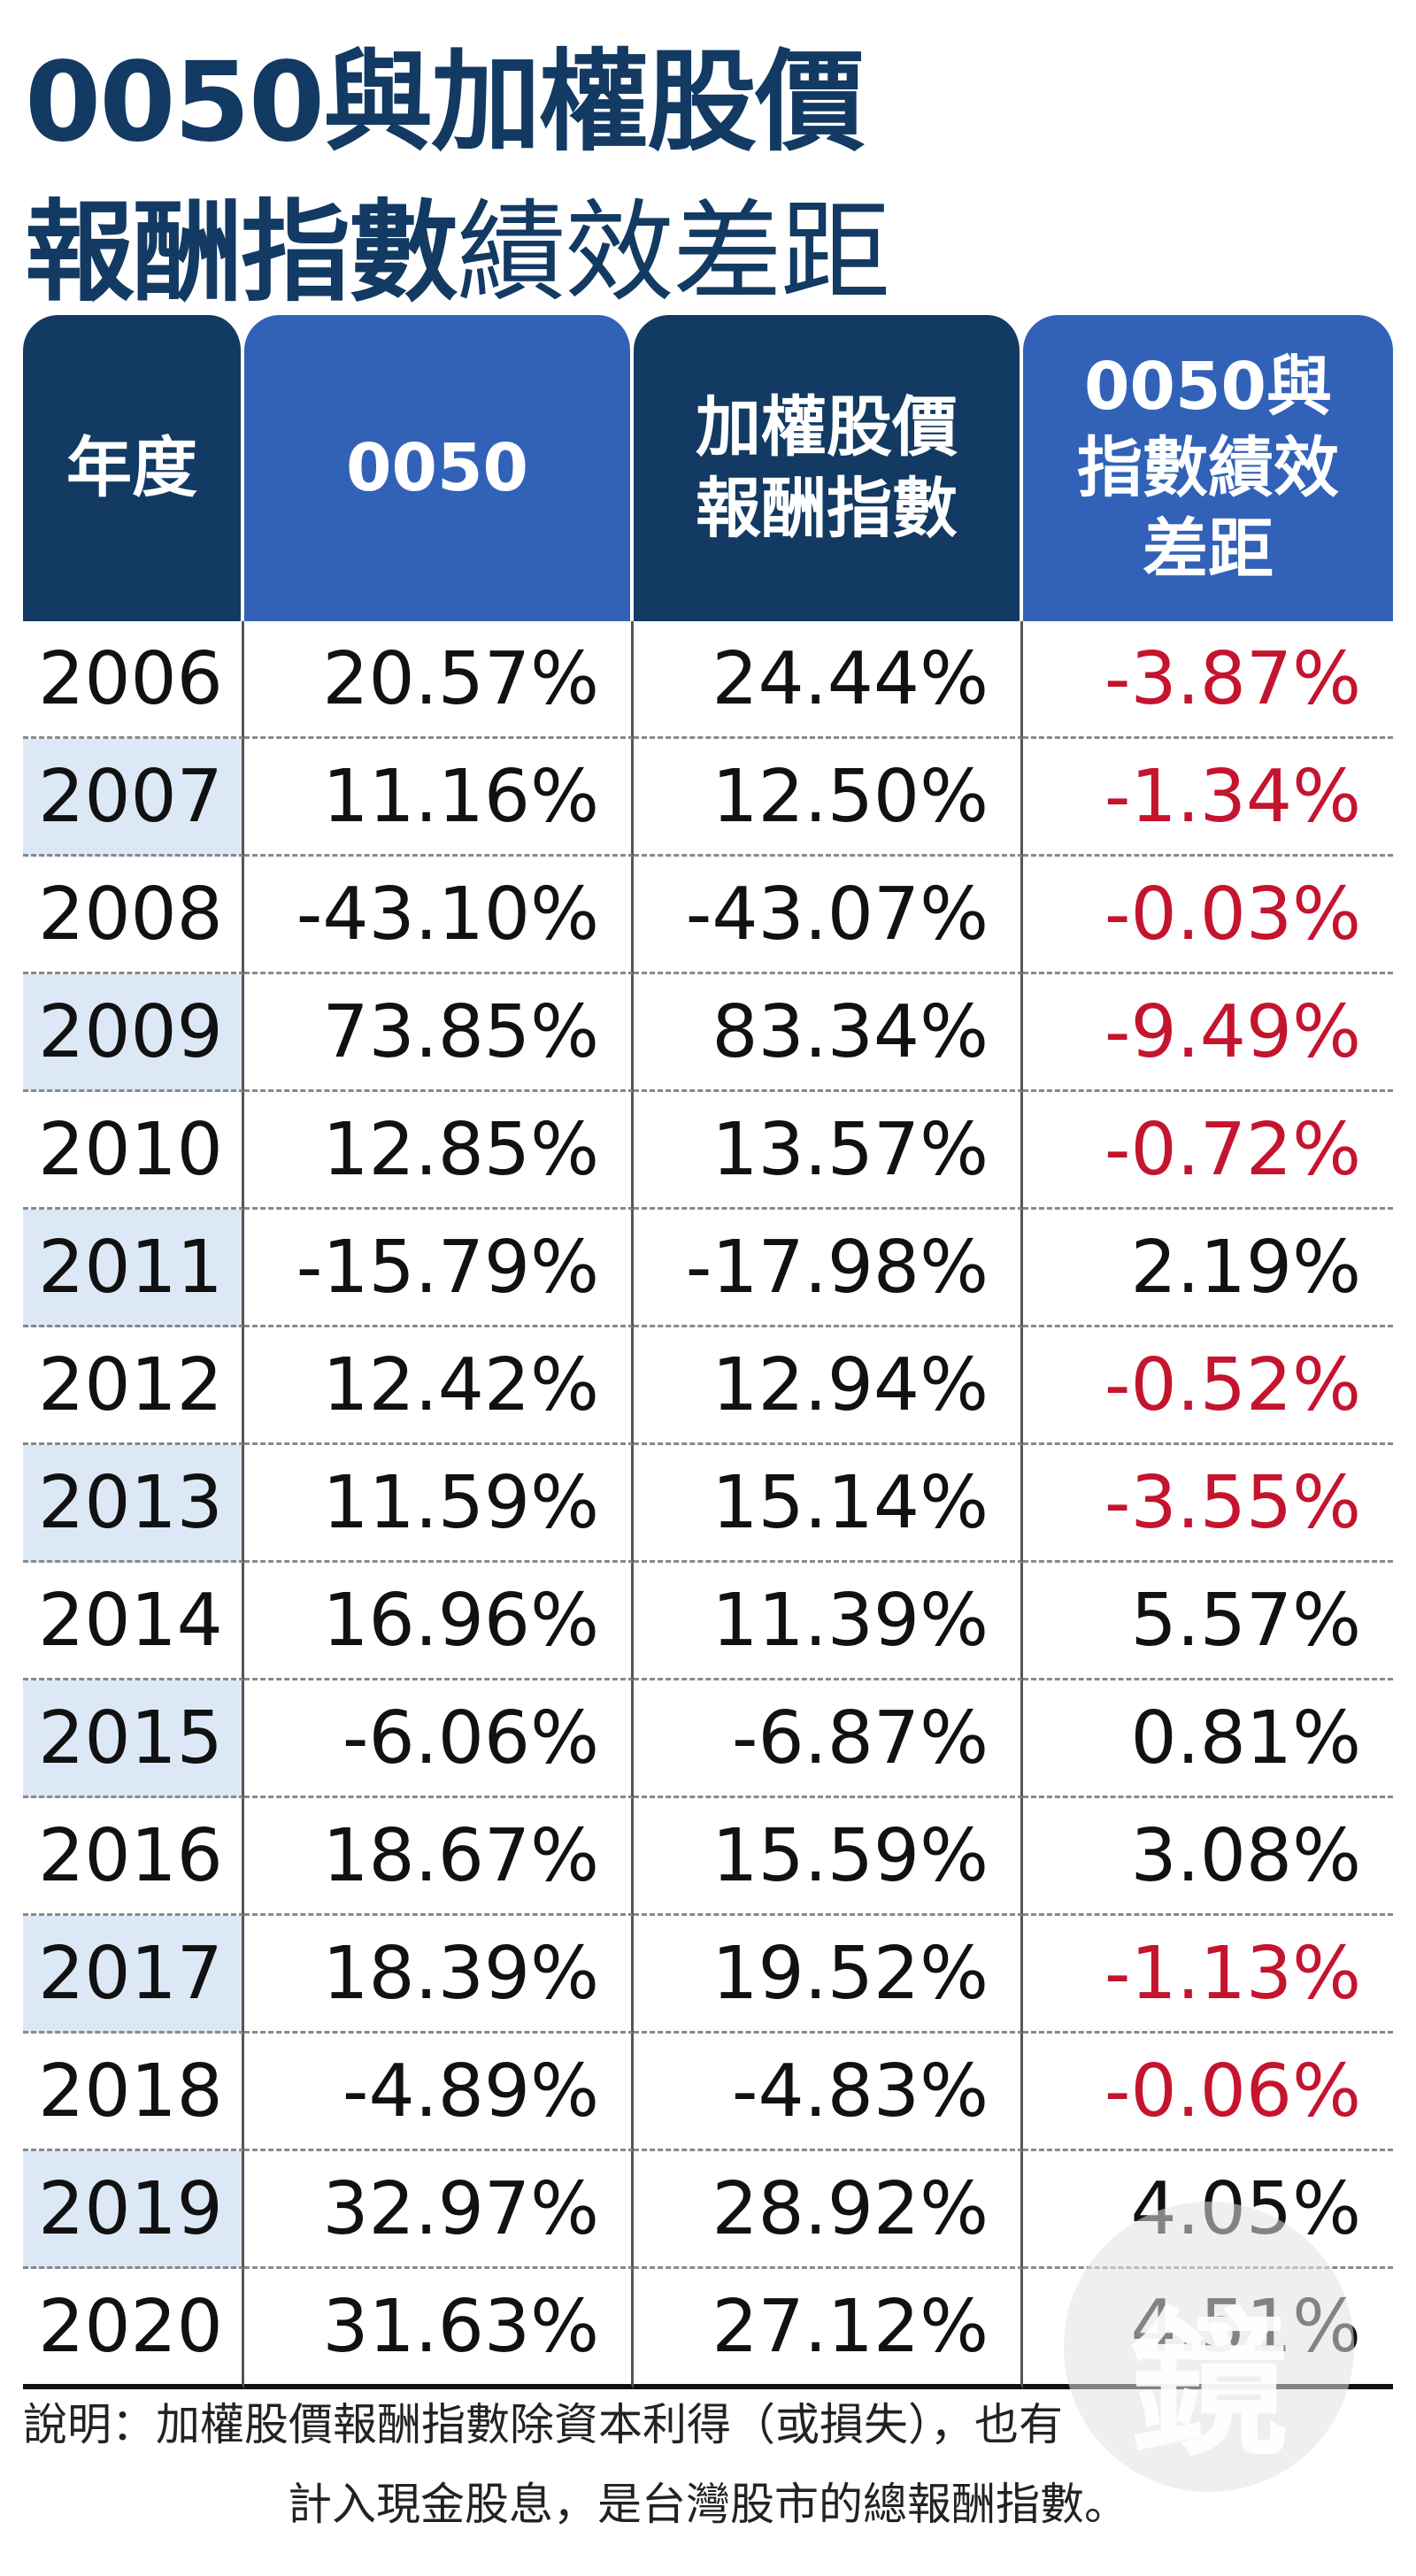 The height and width of the screenshot is (2576, 1416). Describe the element at coordinates (133, 1621) in the screenshot. I see `year-cell: 2014` at that location.